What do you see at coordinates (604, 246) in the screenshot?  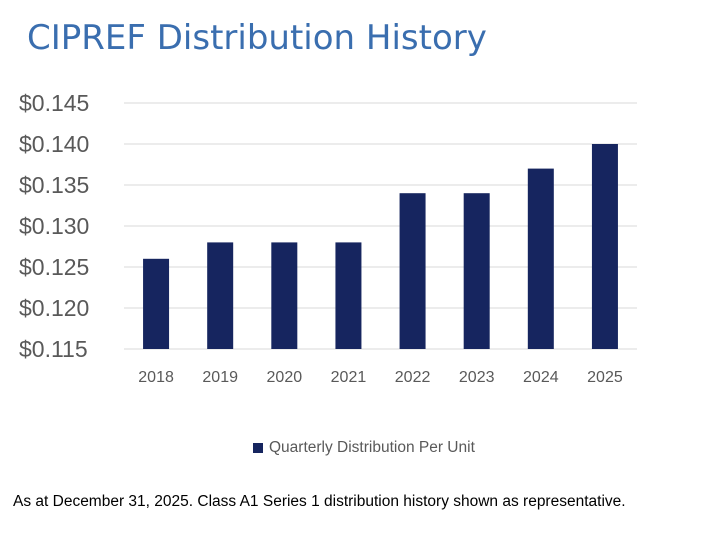 I see `bar-2025` at bounding box center [604, 246].